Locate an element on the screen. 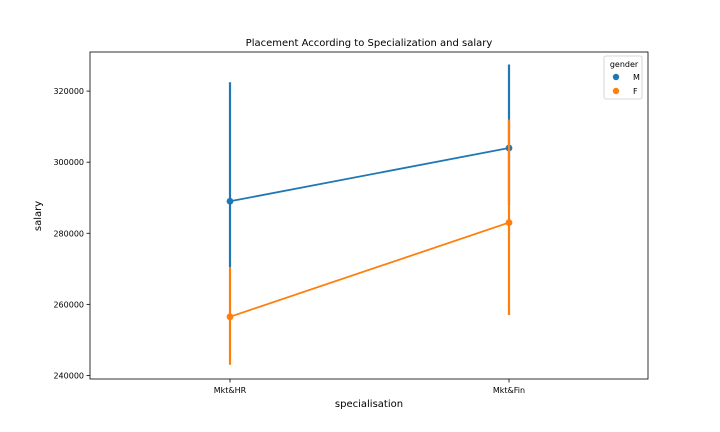  legend-title: gender is located at coordinates (624, 64).